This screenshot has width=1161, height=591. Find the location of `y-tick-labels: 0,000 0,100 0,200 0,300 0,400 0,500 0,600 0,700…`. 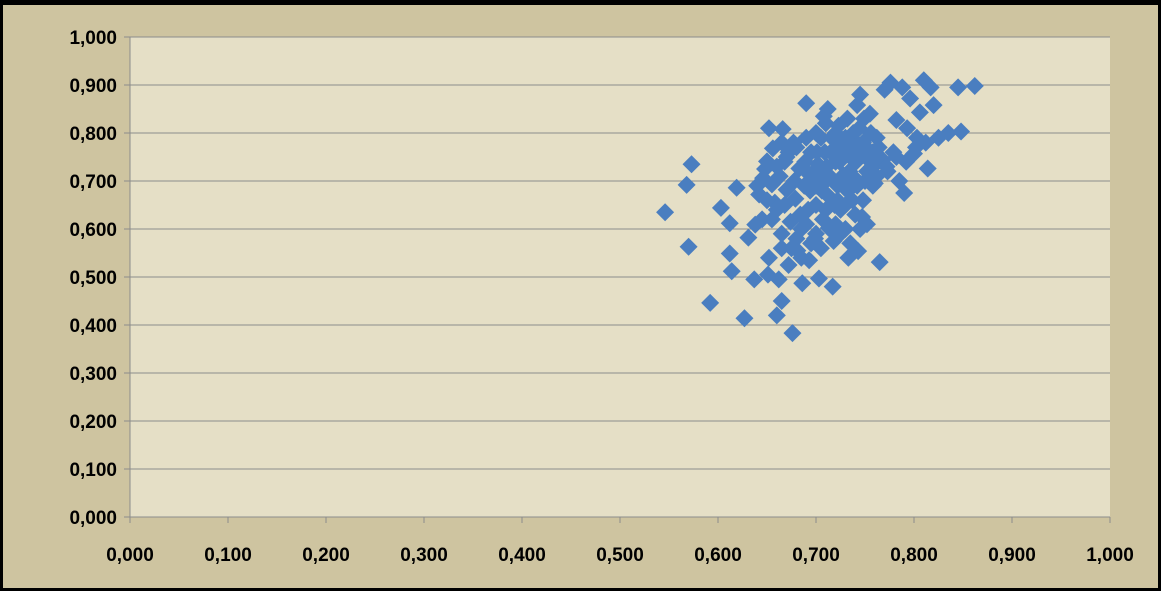

y-tick-labels: 0,000 0,100 0,200 0,300 0,400 0,500 0,600 0,700… is located at coordinates (93, 278).